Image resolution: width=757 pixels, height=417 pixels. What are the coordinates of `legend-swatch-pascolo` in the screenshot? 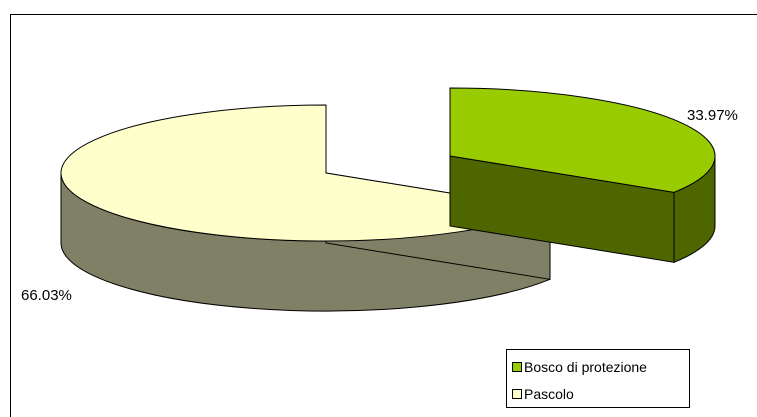 It's located at (517, 394).